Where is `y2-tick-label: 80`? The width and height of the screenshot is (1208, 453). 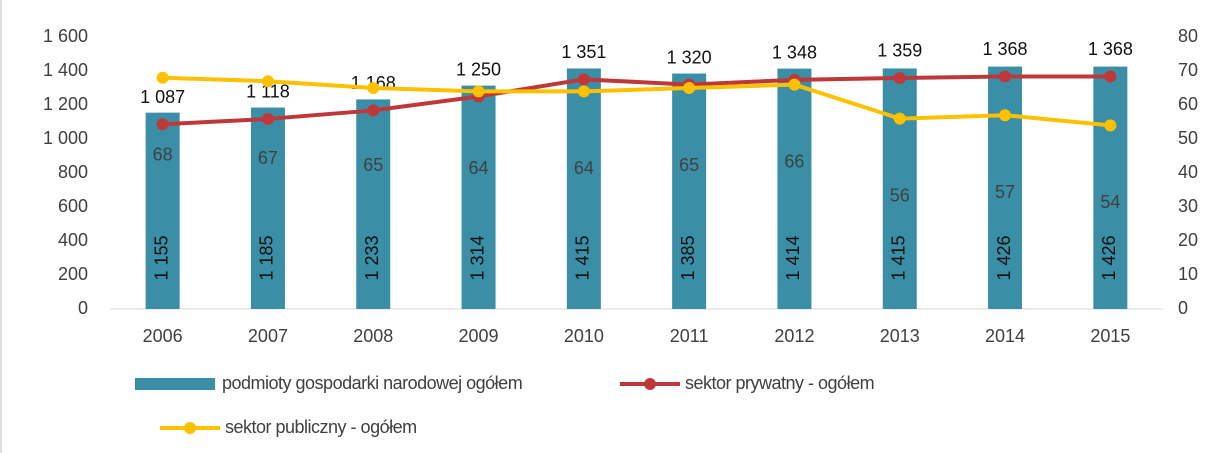 y2-tick-label: 80 is located at coordinates (1188, 36).